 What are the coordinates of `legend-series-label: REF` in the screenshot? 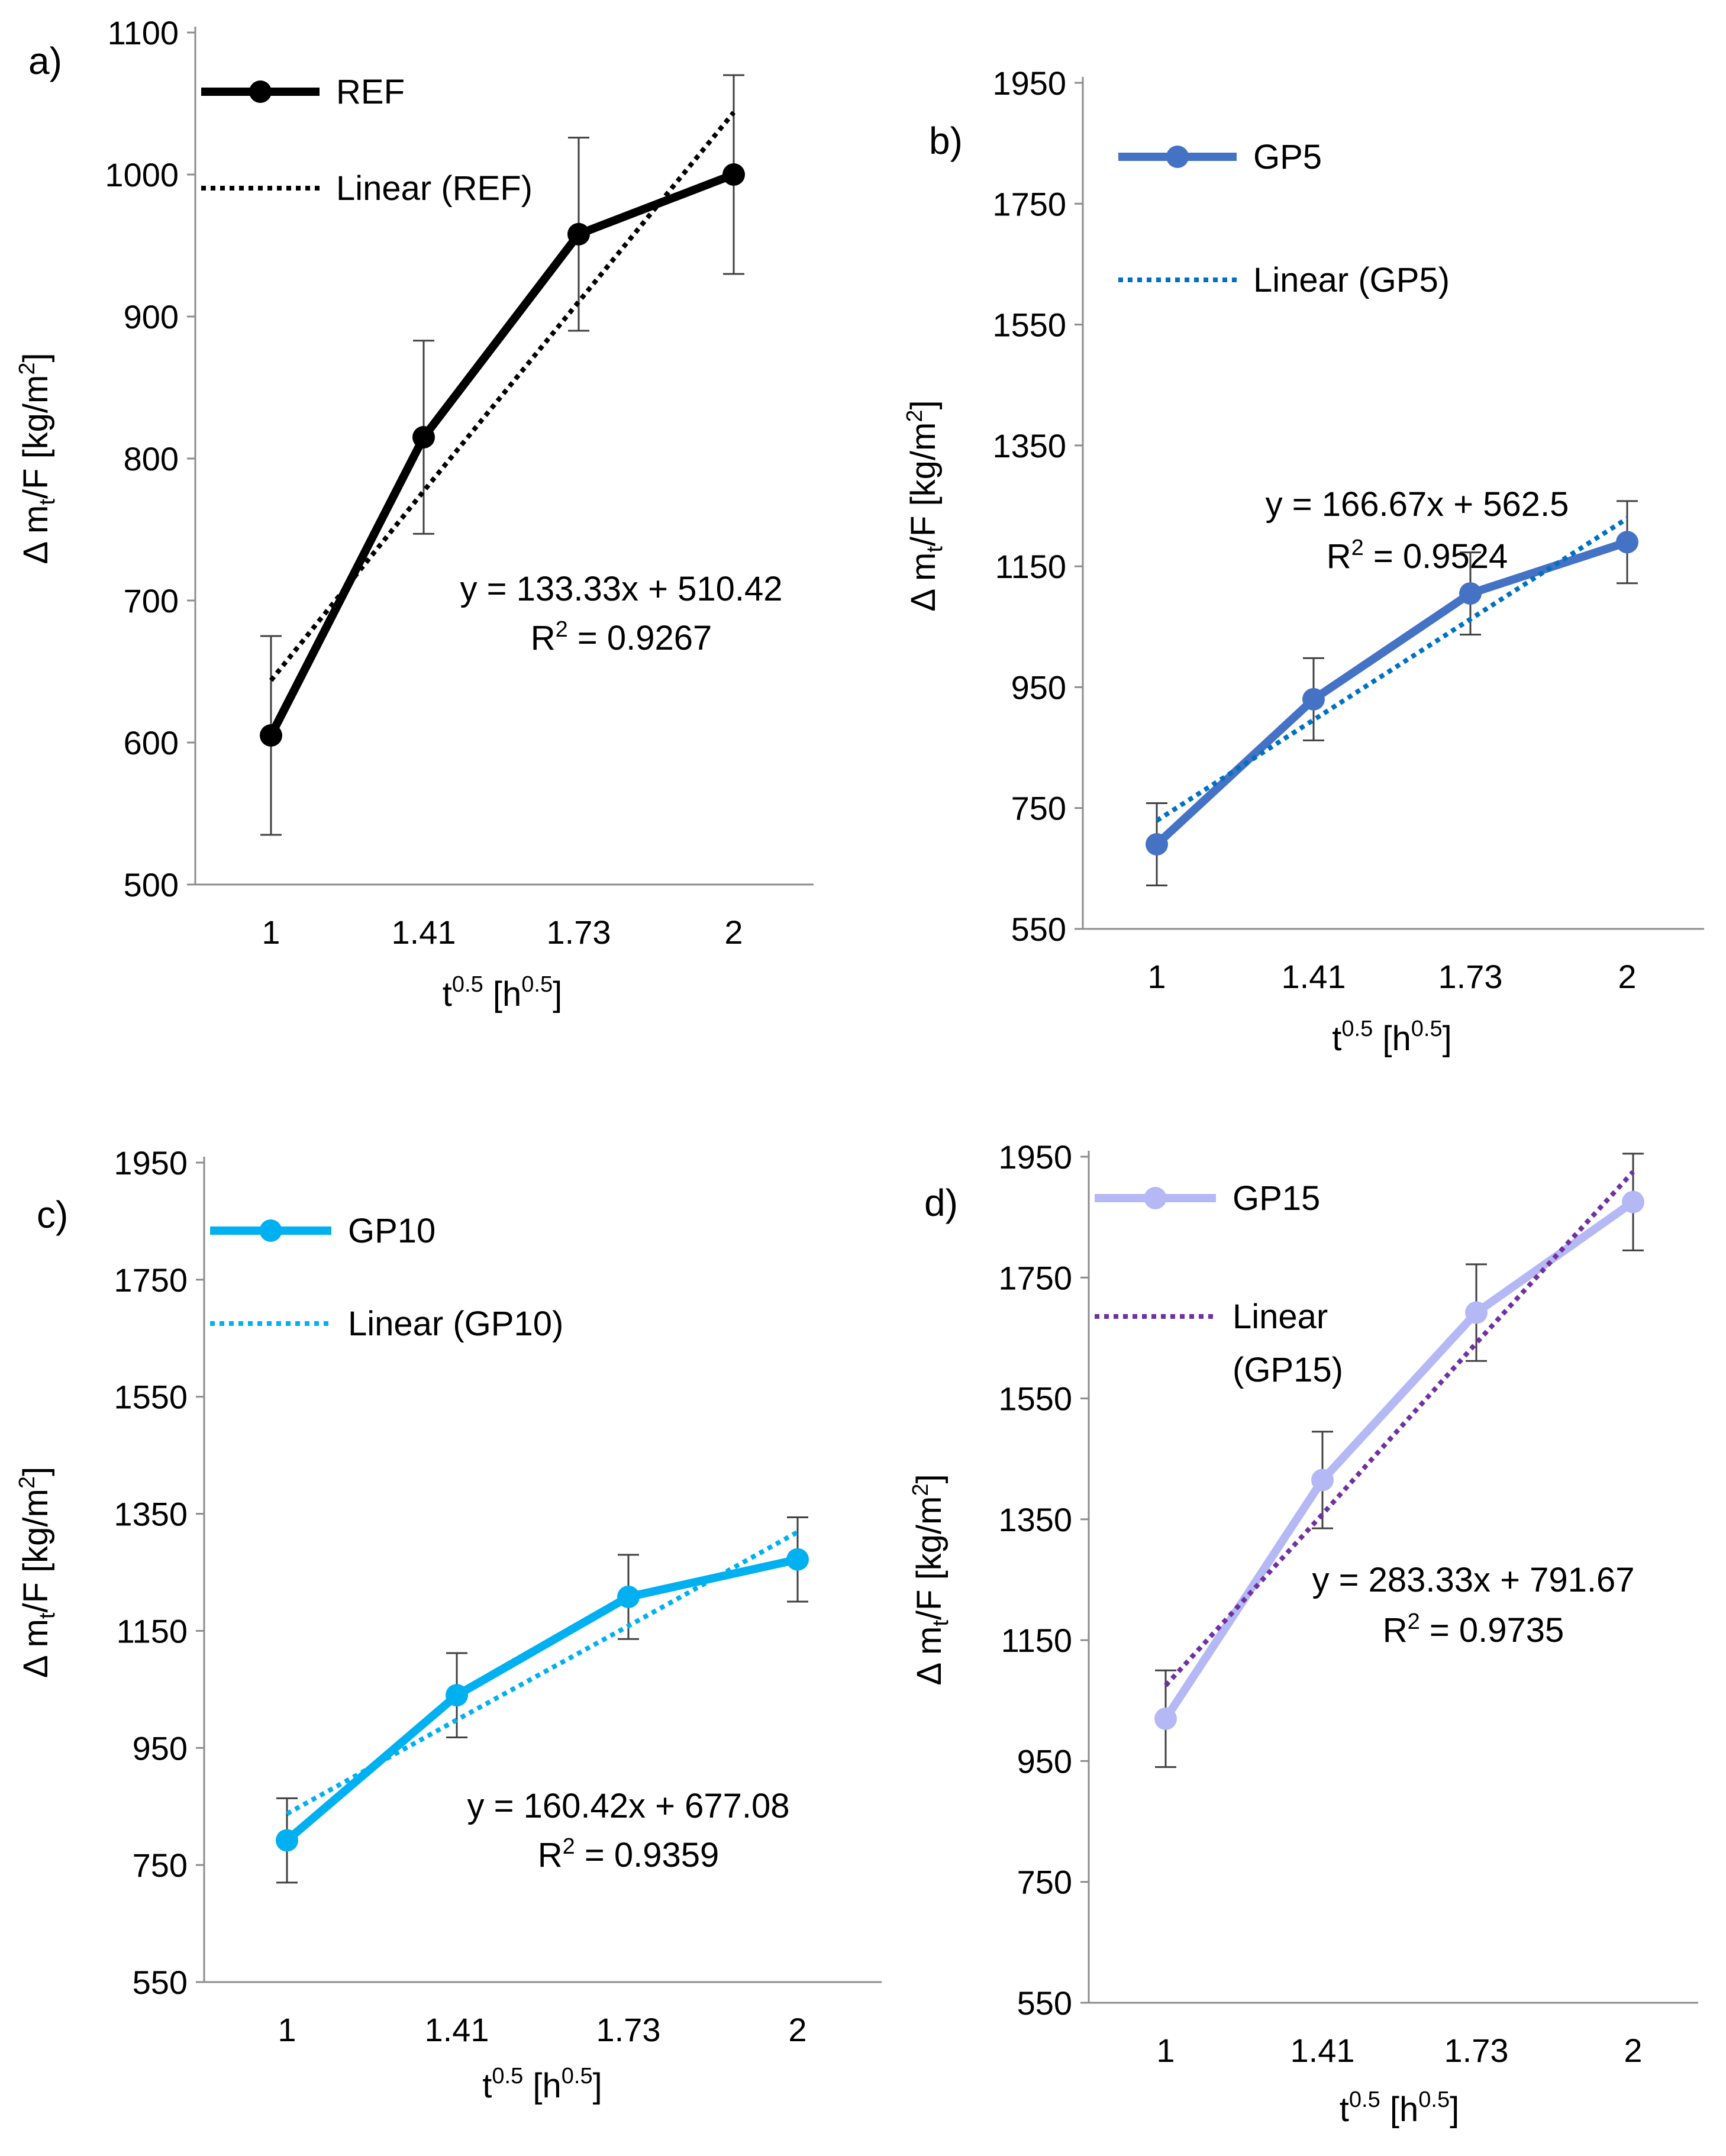 It's located at (370, 92).